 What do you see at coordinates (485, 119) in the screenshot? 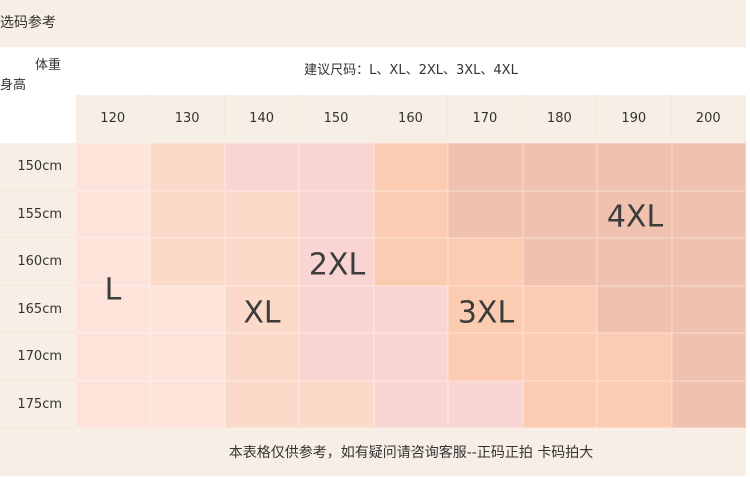
I see `weight-cell: 170` at bounding box center [485, 119].